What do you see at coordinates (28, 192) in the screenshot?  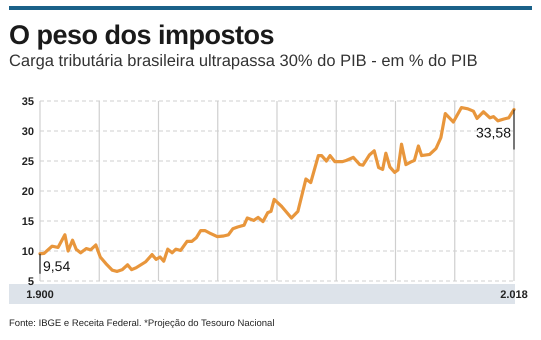 I see `y-tick-label: 20` at bounding box center [28, 192].